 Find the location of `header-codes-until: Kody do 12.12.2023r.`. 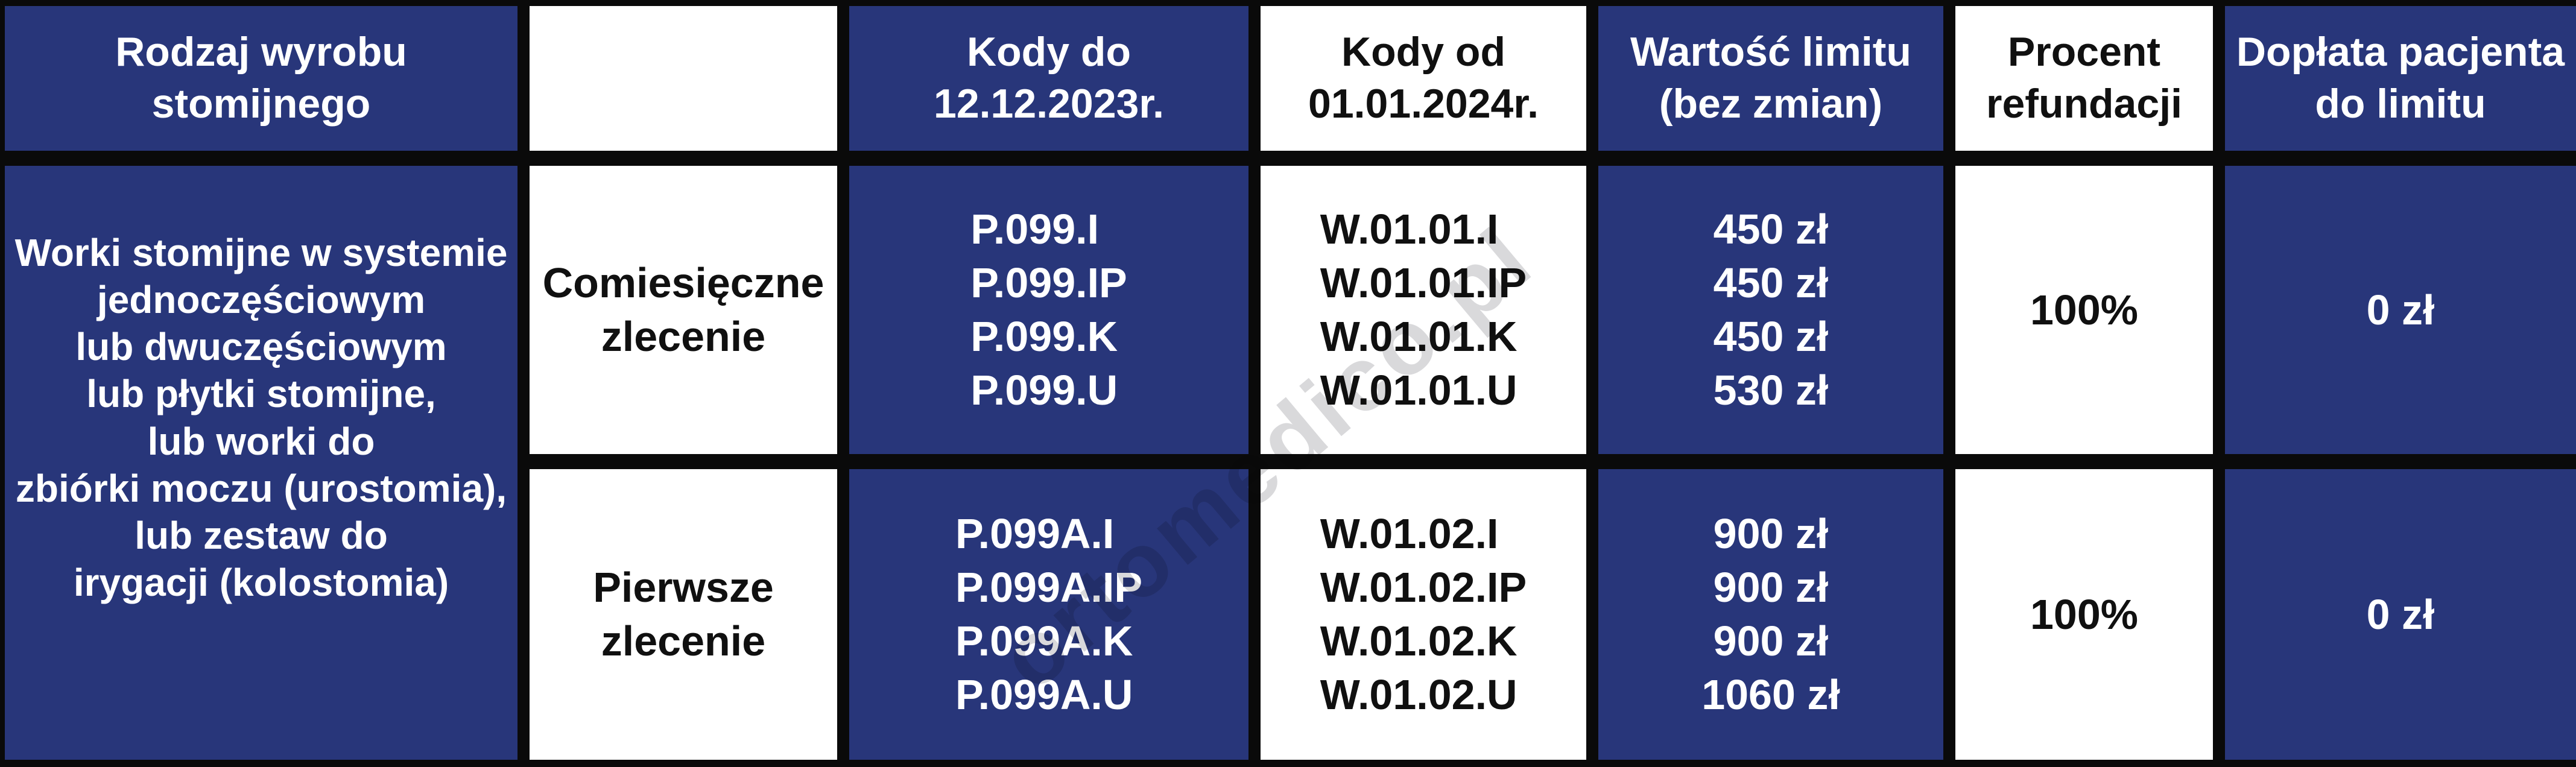

header-codes-until: Kody do 12.12.2023r. is located at coordinates (1048, 78).